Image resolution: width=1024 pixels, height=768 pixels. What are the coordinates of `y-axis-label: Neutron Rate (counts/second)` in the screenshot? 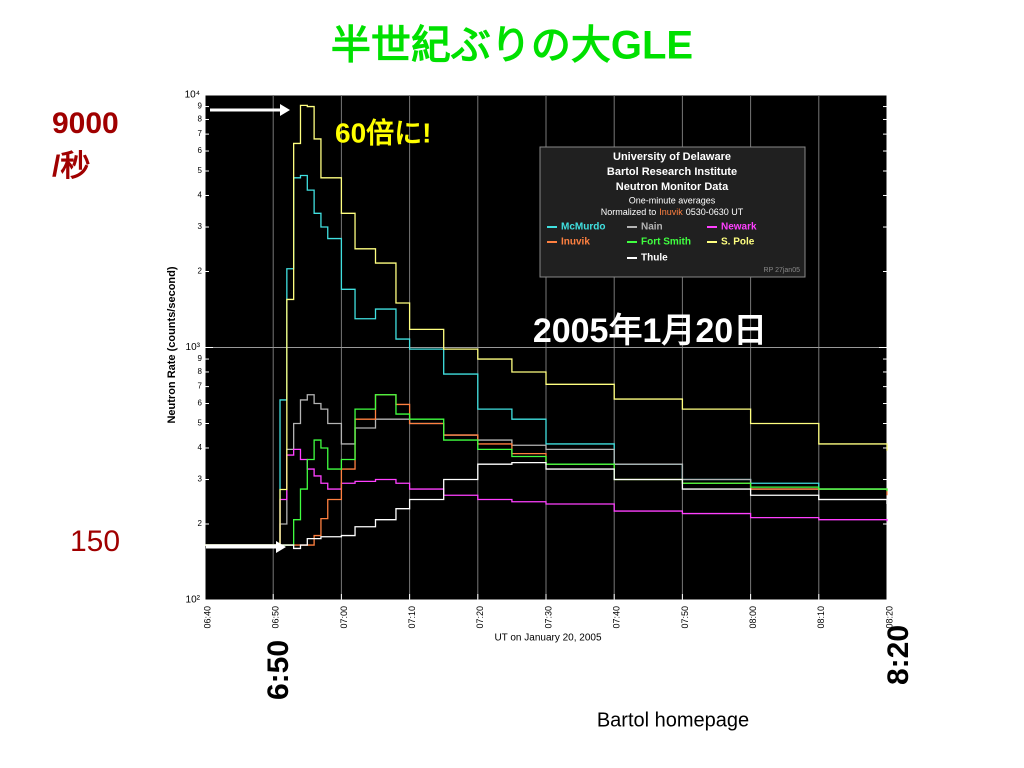 It's located at (172, 344).